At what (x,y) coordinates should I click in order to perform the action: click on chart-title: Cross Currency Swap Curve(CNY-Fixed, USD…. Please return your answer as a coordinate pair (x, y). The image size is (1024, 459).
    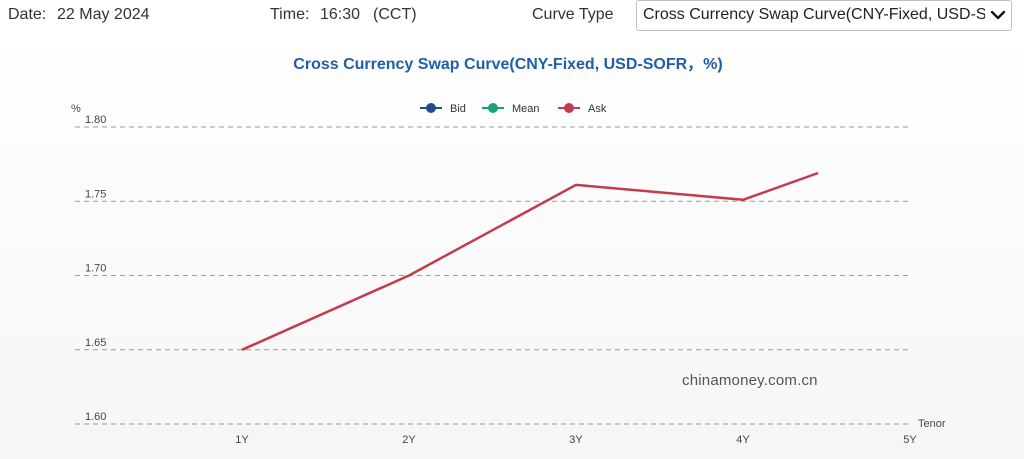
    Looking at the image, I should click on (508, 64).